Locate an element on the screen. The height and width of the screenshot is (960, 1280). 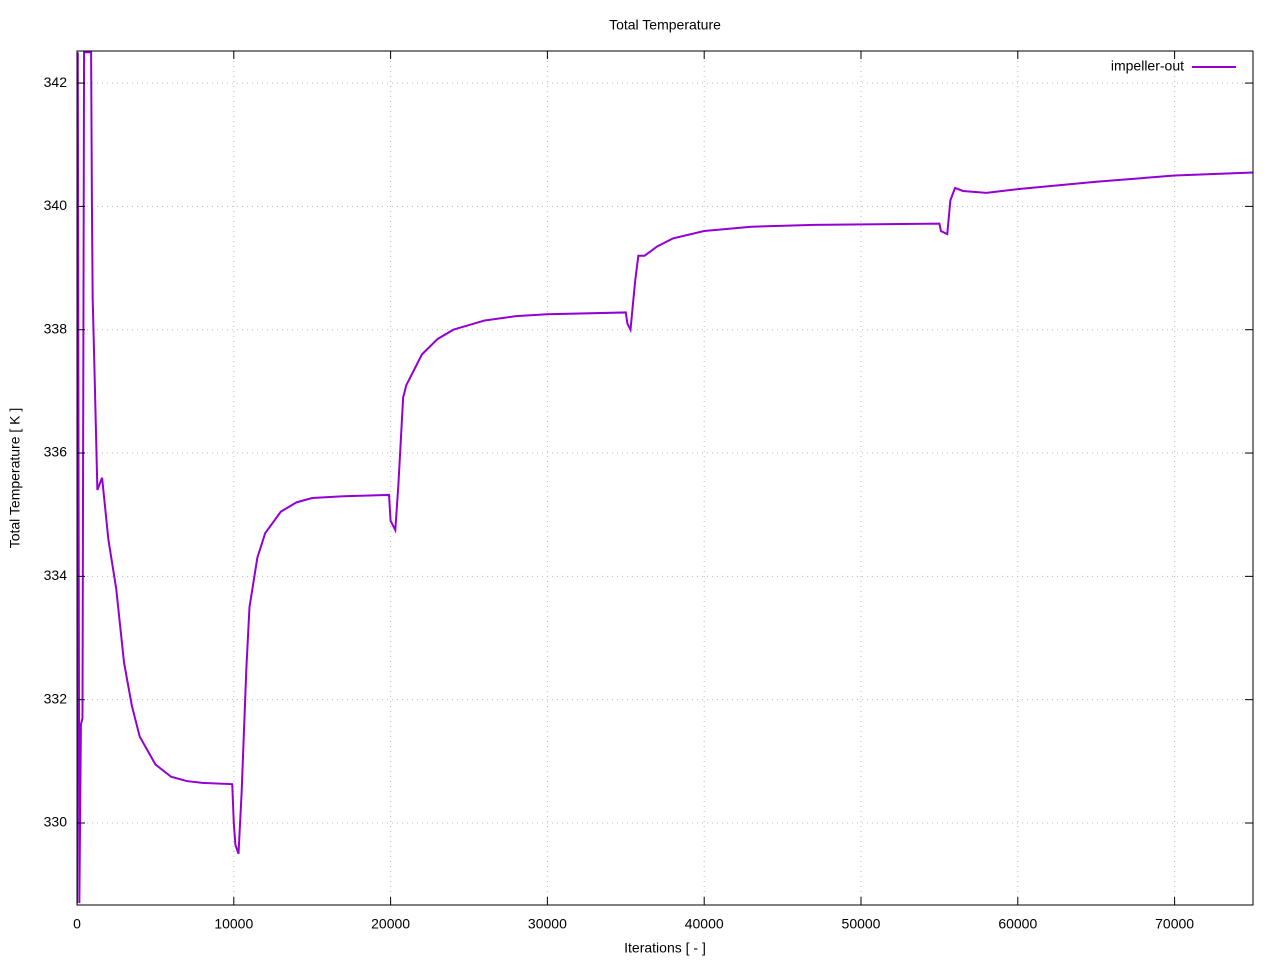
y-tick-label: 338 is located at coordinates (56, 328).